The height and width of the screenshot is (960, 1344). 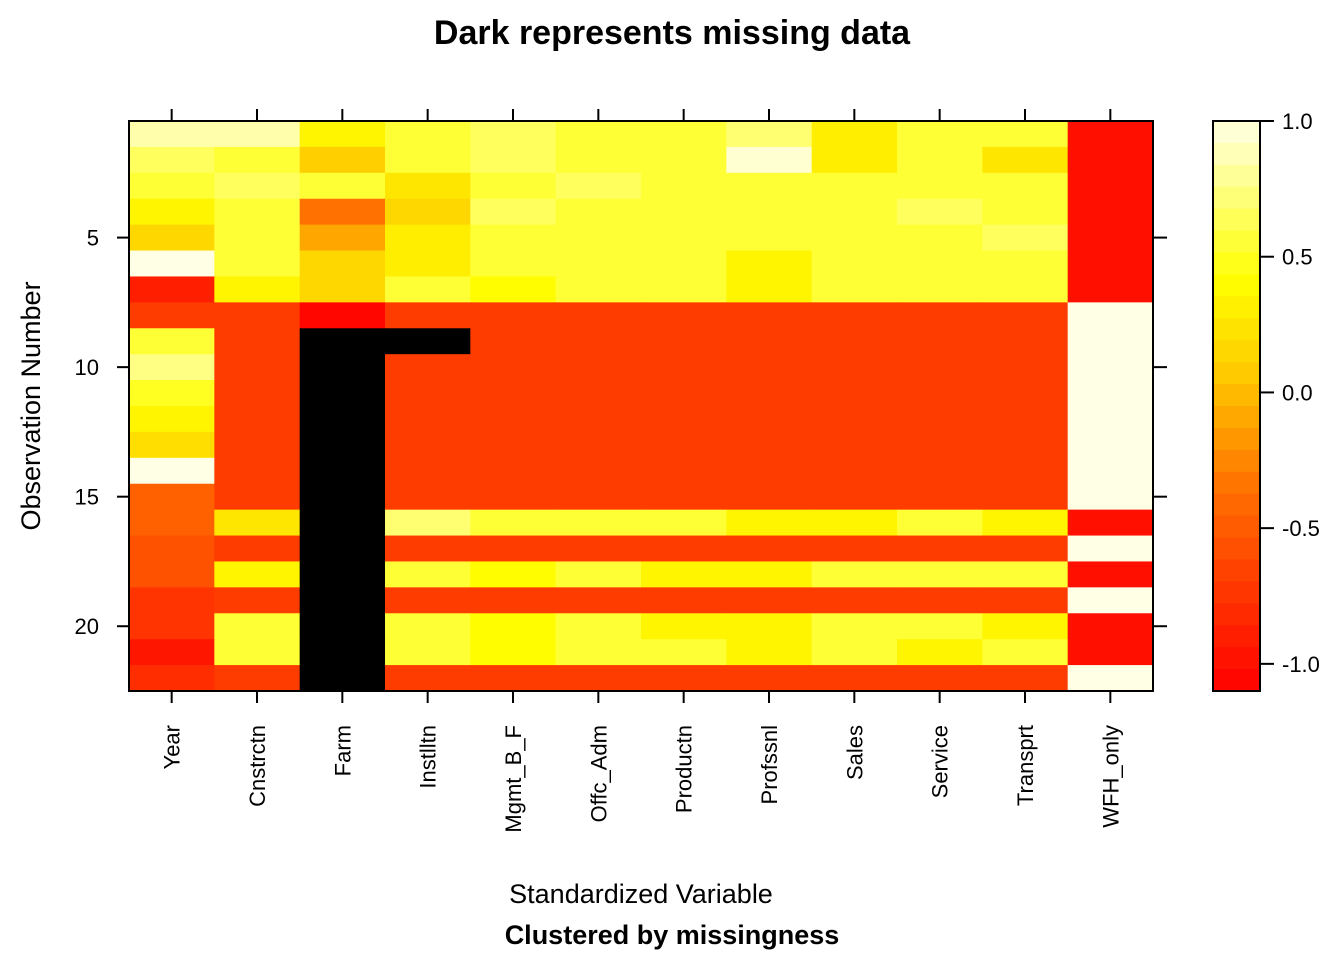 What do you see at coordinates (87, 626) in the screenshot?
I see `y-tick-label: 20` at bounding box center [87, 626].